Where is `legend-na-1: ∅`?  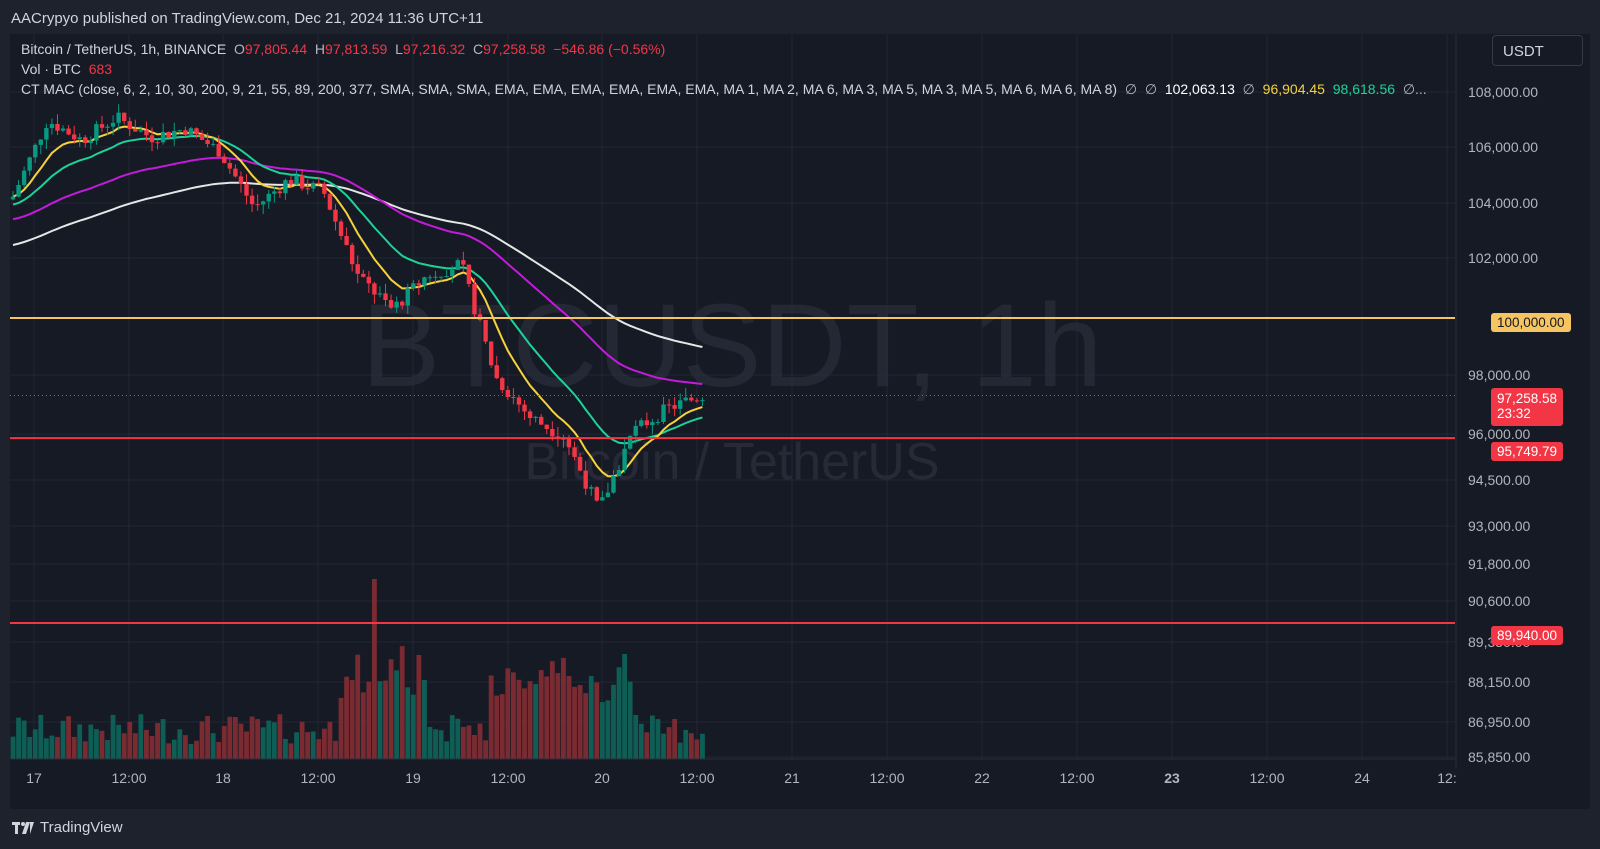
legend-na-1: ∅ is located at coordinates (1131, 89).